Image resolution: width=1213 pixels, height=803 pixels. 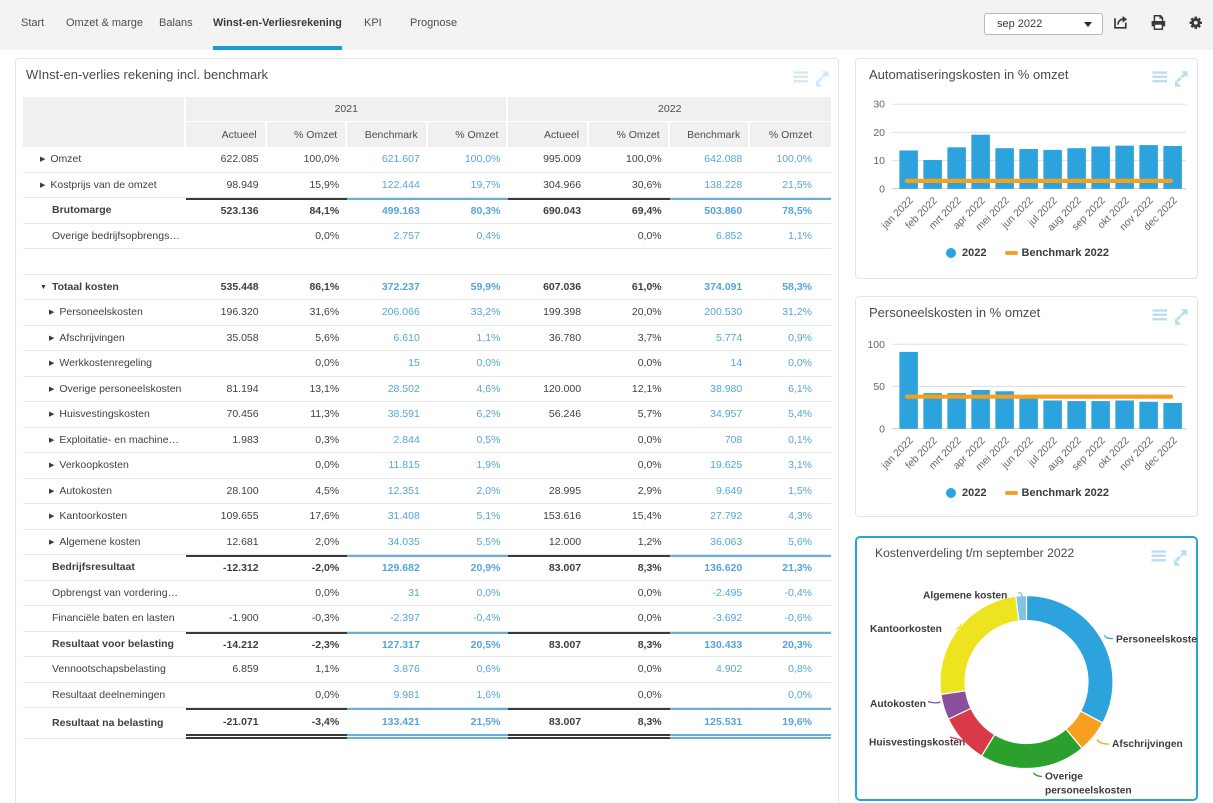 What do you see at coordinates (879, 105) in the screenshot?
I see `svg-text: 30` at bounding box center [879, 105].